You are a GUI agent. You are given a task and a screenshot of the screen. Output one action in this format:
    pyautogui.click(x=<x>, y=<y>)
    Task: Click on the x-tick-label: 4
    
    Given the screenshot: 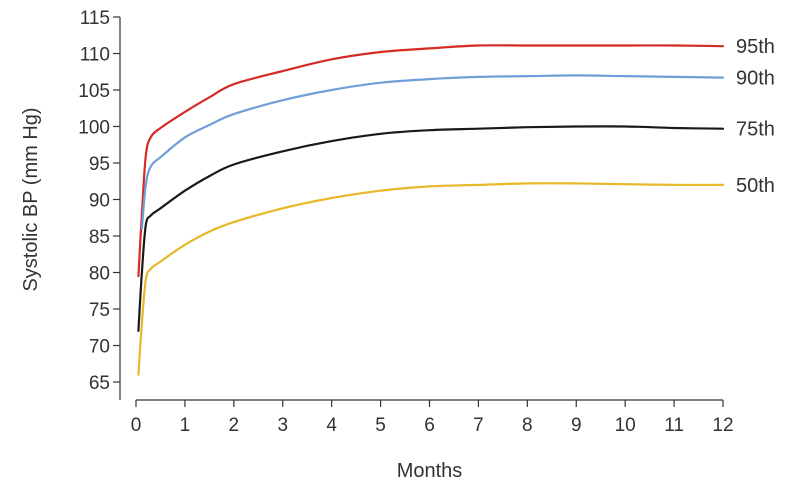 What is the action you would take?
    pyautogui.click(x=331, y=425)
    